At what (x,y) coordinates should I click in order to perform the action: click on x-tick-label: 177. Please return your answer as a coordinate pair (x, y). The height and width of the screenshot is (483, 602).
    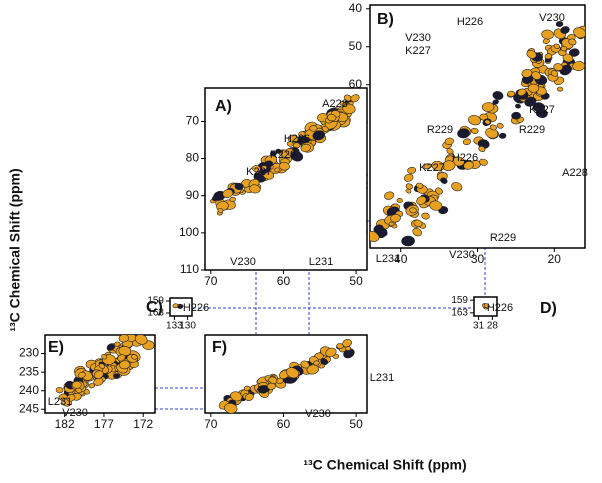
    Looking at the image, I should click on (104, 424).